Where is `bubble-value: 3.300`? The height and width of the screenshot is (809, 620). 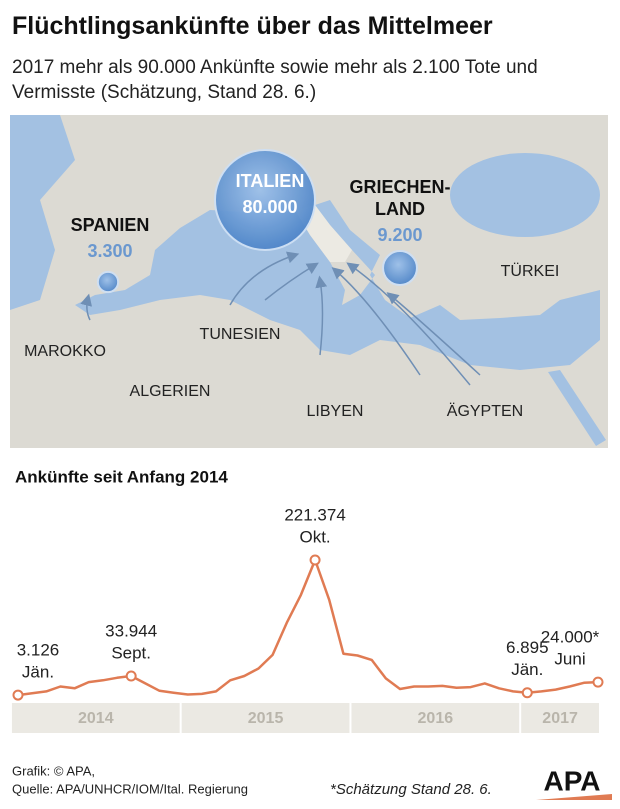 bubble-value: 3.300 is located at coordinates (109, 251).